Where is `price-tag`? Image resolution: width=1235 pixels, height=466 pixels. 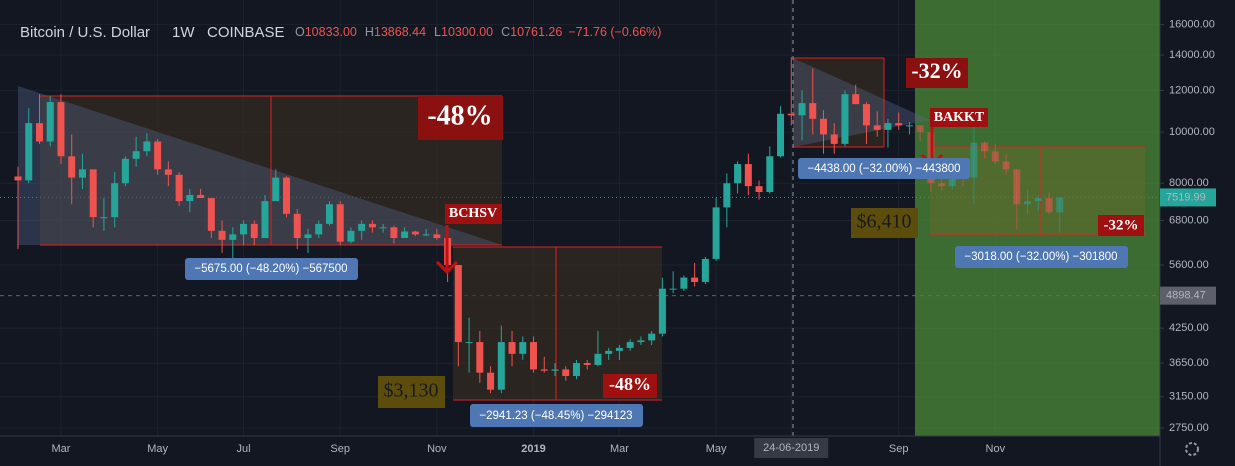 price-tag is located at coordinates (1188, 295).